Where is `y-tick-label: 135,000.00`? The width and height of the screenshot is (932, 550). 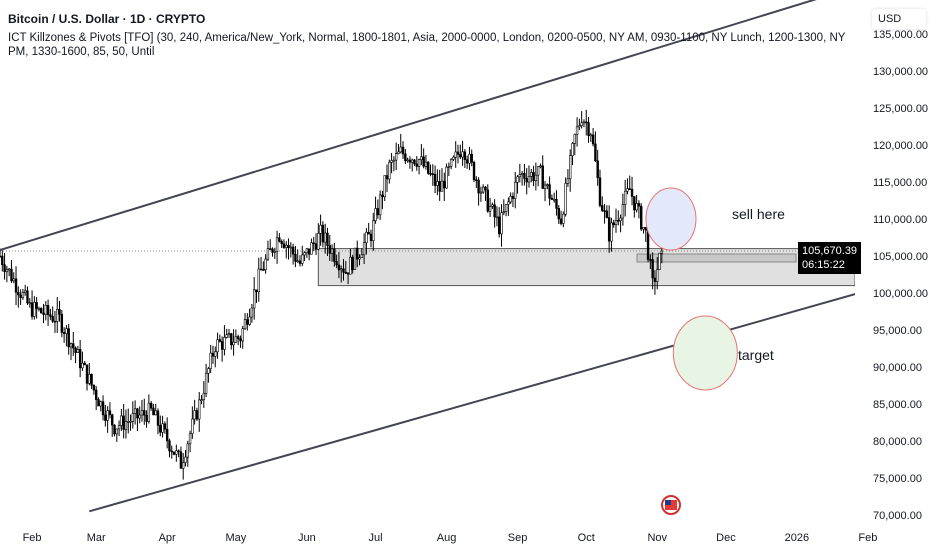 y-tick-label: 135,000.00 is located at coordinates (900, 35).